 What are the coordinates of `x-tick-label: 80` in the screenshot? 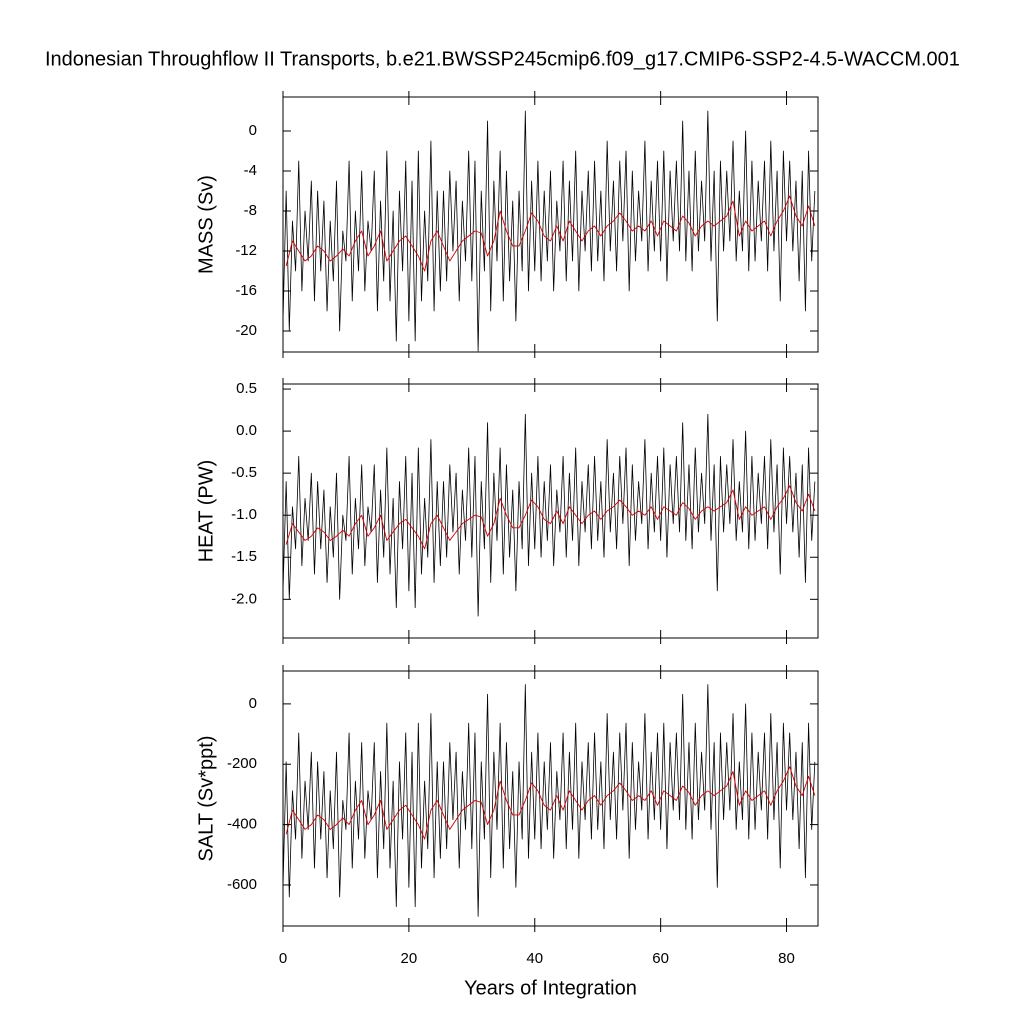 It's located at (786, 958).